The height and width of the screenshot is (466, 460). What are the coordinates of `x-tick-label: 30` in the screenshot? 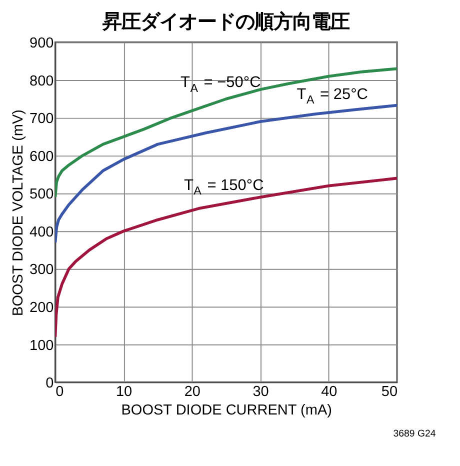 It's located at (260, 392).